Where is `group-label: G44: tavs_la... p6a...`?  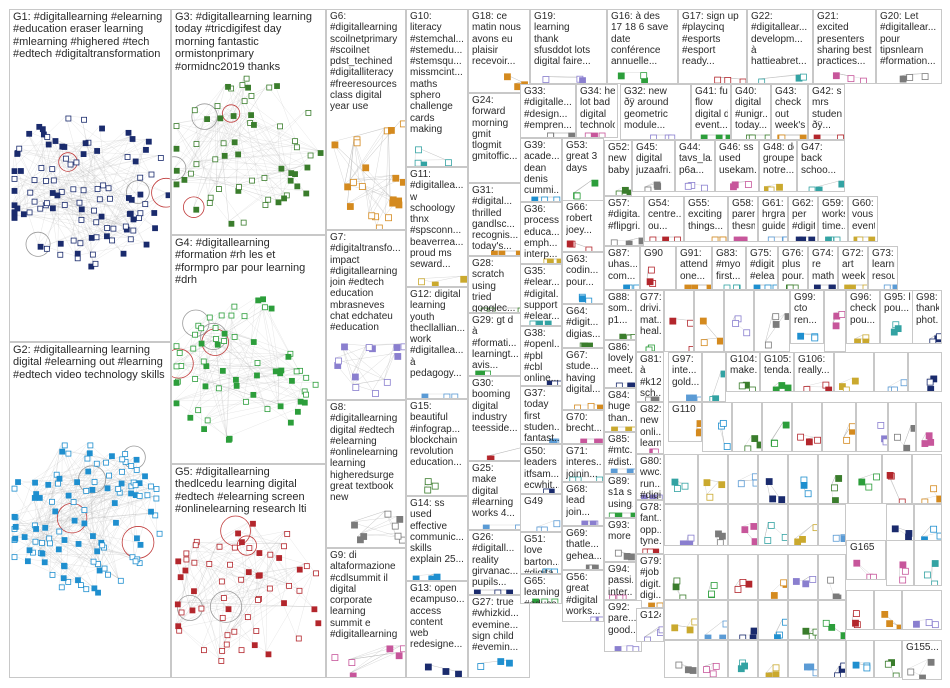 group-label: G44: tavs_la... p6a... is located at coordinates (695, 159).